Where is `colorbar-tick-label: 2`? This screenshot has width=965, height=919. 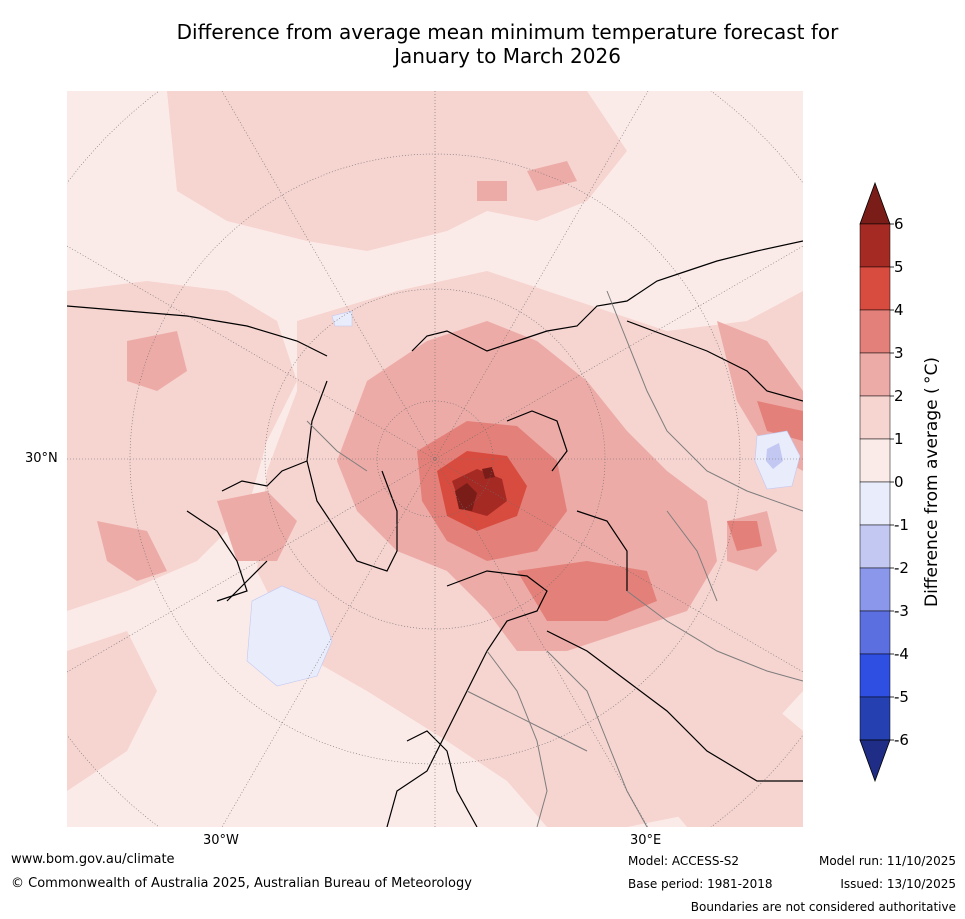 colorbar-tick-label: 2 is located at coordinates (899, 396).